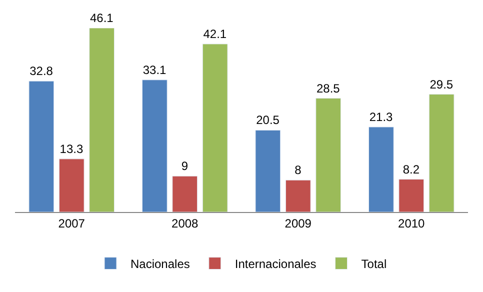 This screenshot has width=483, height=292. I want to click on x-tick-label: 2009, so click(298, 223).